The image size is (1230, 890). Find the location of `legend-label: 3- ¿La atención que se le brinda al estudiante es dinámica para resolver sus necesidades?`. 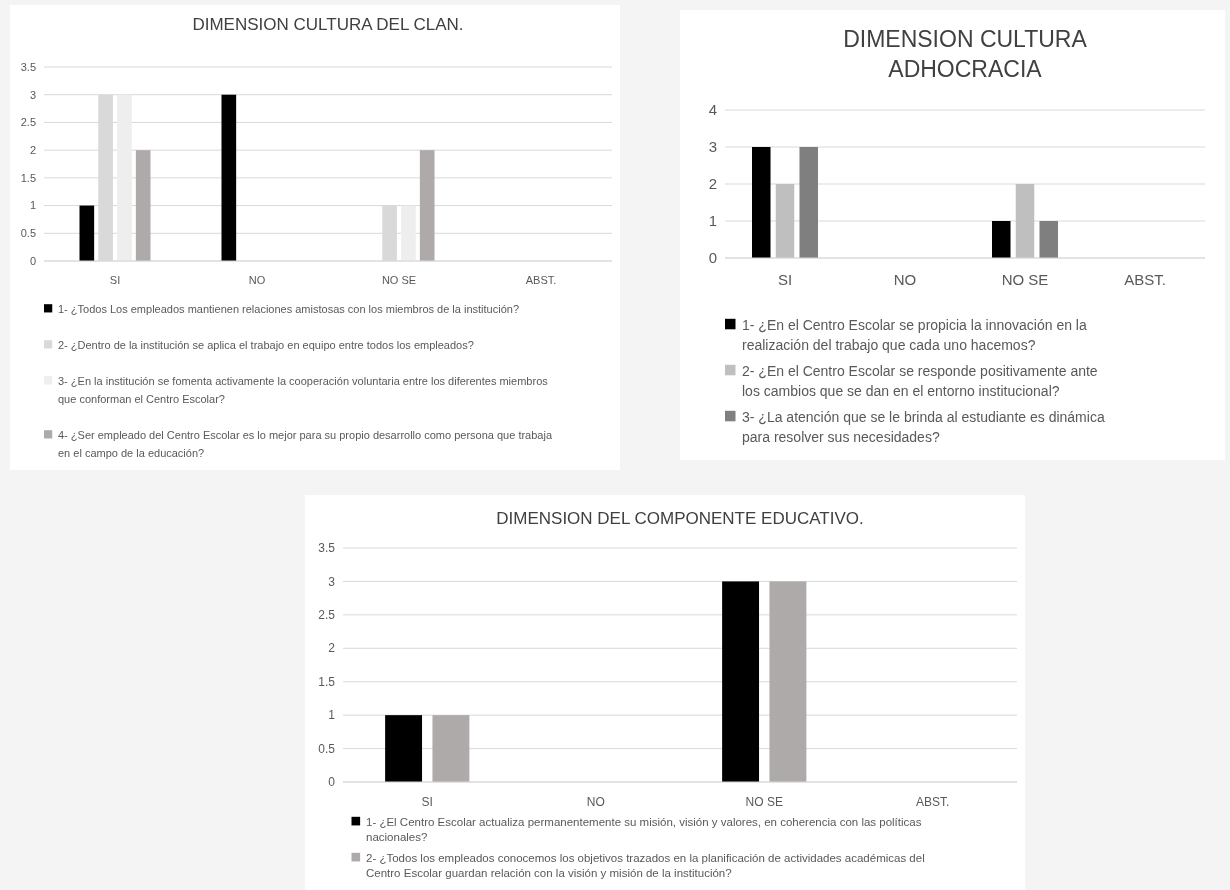

legend-label: 3- ¿La atención que se le brinda al estudiante es dinámica para resolver sus necesidades? is located at coordinates (923, 427).